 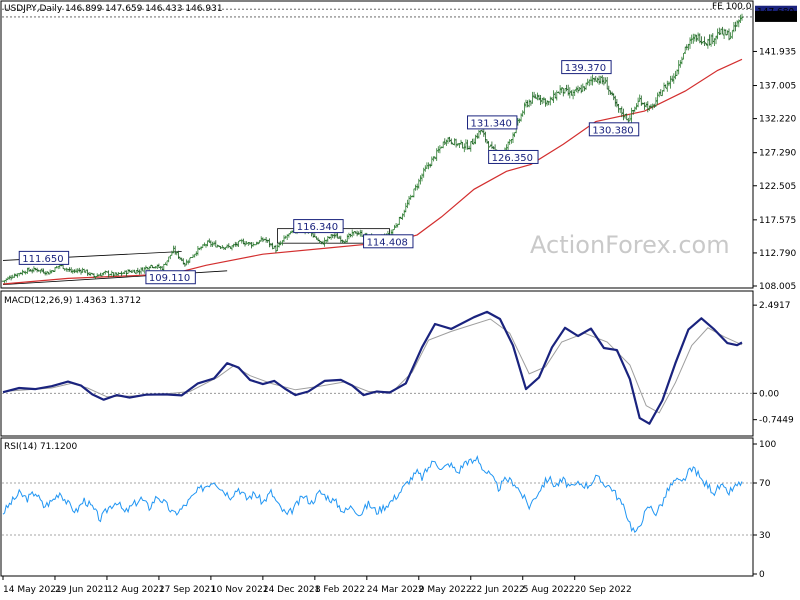 I want to click on fib-label: FE 100.0, so click(x=732, y=7).